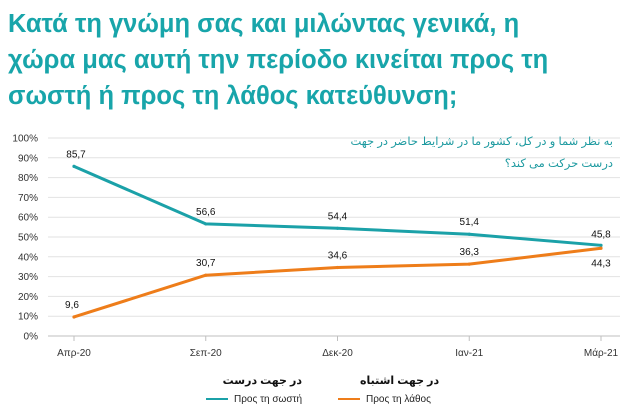 Image resolution: width=641 pixels, height=416 pixels. What do you see at coordinates (470, 252) in the screenshot?
I see `data-label-wrong: 36,3` at bounding box center [470, 252].